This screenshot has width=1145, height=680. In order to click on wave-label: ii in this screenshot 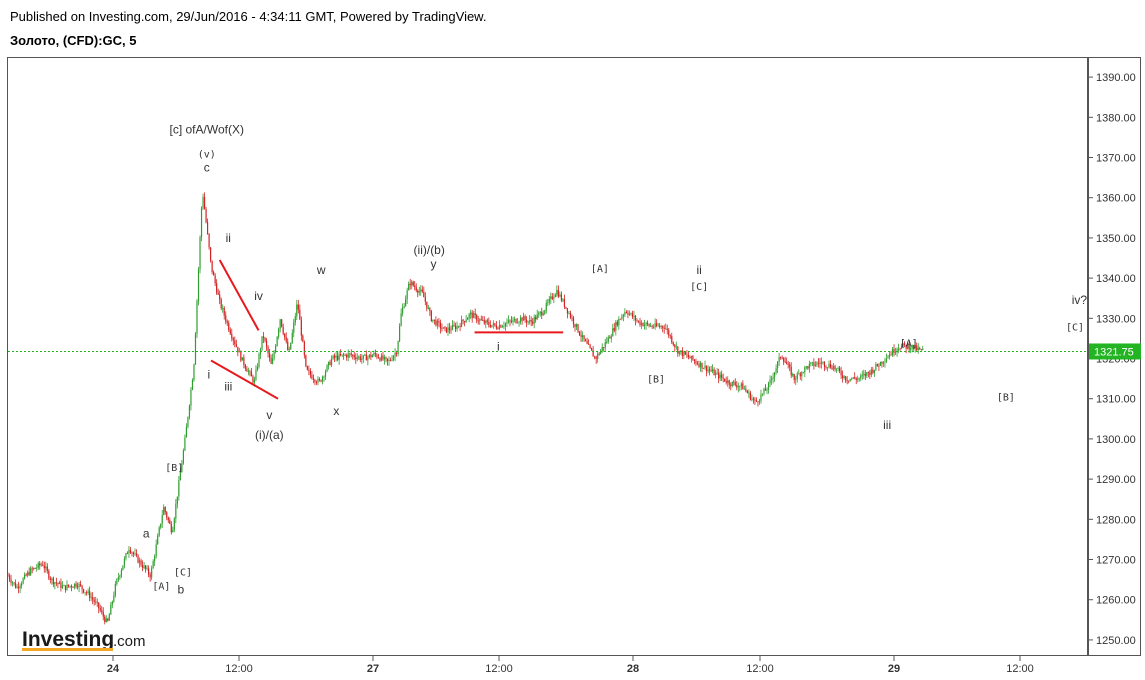, I will do `click(699, 270)`.